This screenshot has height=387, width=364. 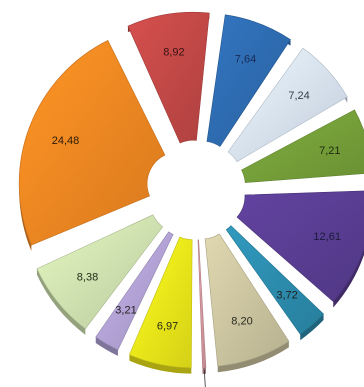 What do you see at coordinates (241, 321) in the screenshot?
I see `slice-label-5: 8,20` at bounding box center [241, 321].